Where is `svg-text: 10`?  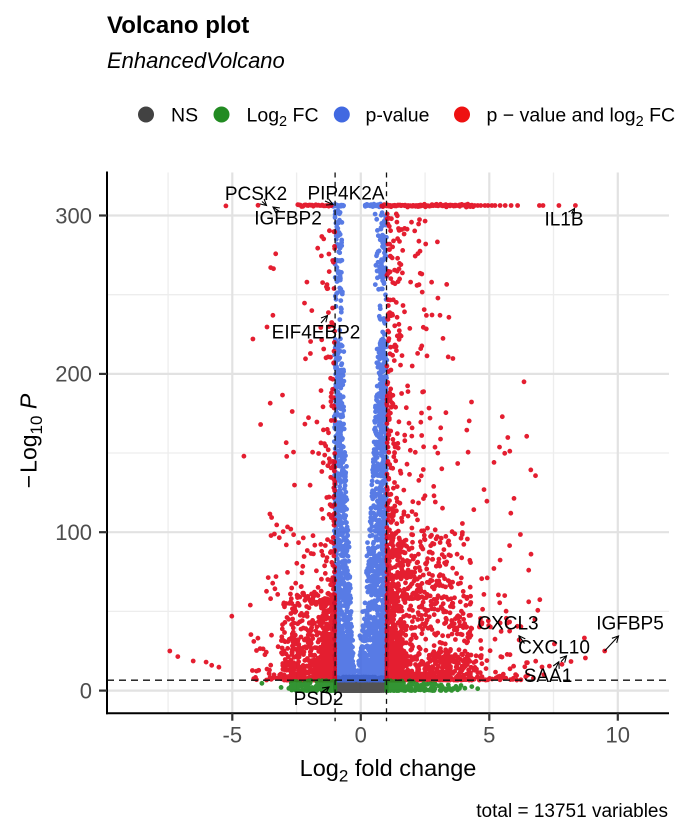
svg-text: 10 is located at coordinates (618, 735).